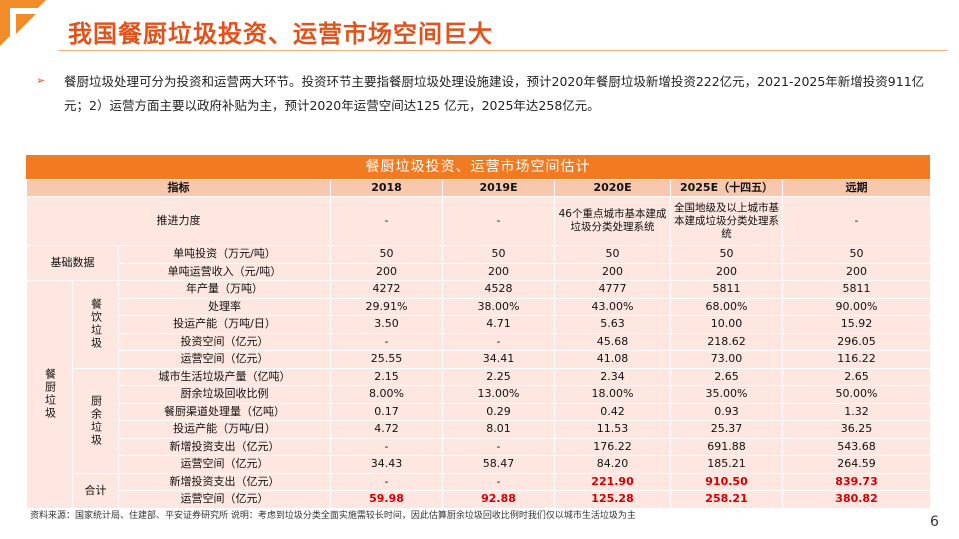 Image resolution: width=959 pixels, height=539 pixels. Describe the element at coordinates (727, 464) in the screenshot. I see `table-cell: 185.21` at that location.